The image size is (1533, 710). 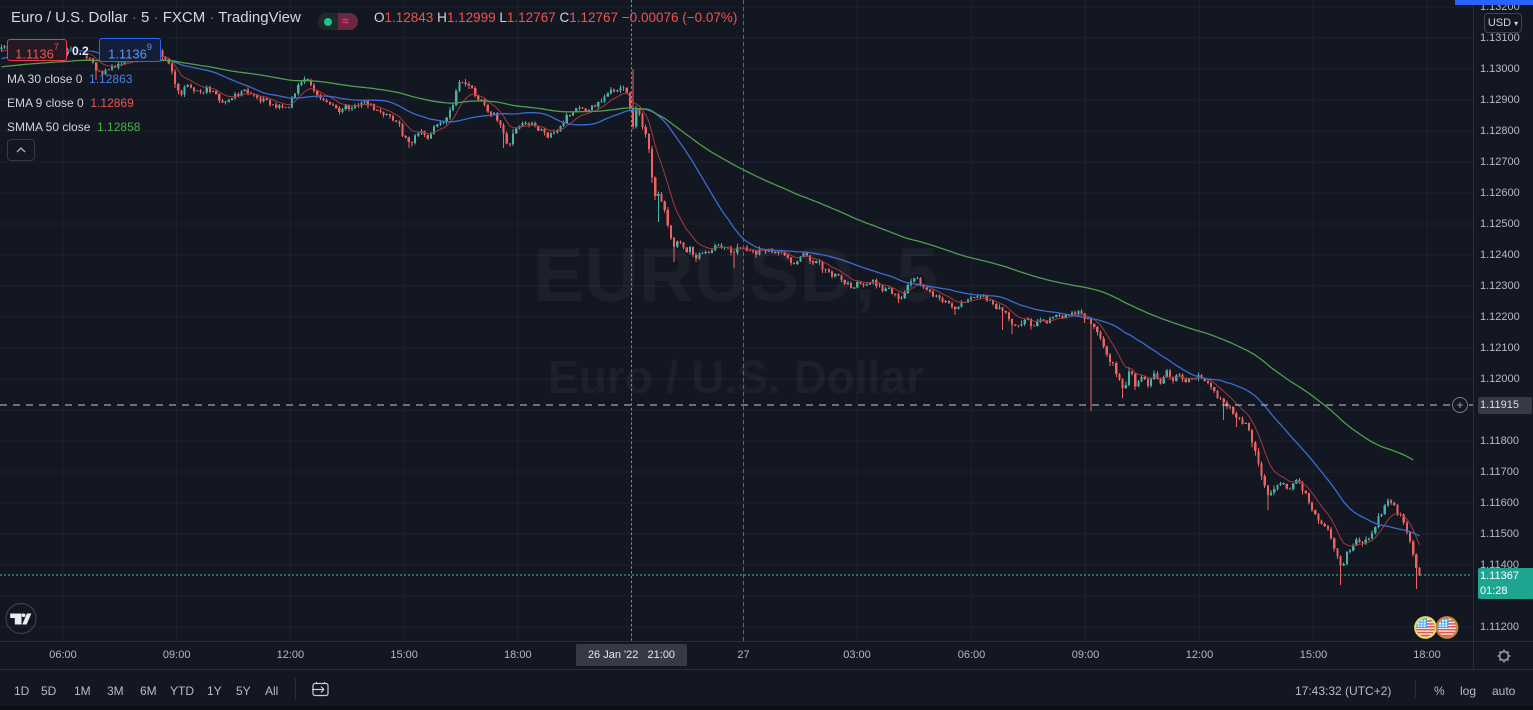 I want to click on svg-text: Euro / U.S. Dollar, so click(x=736, y=377).